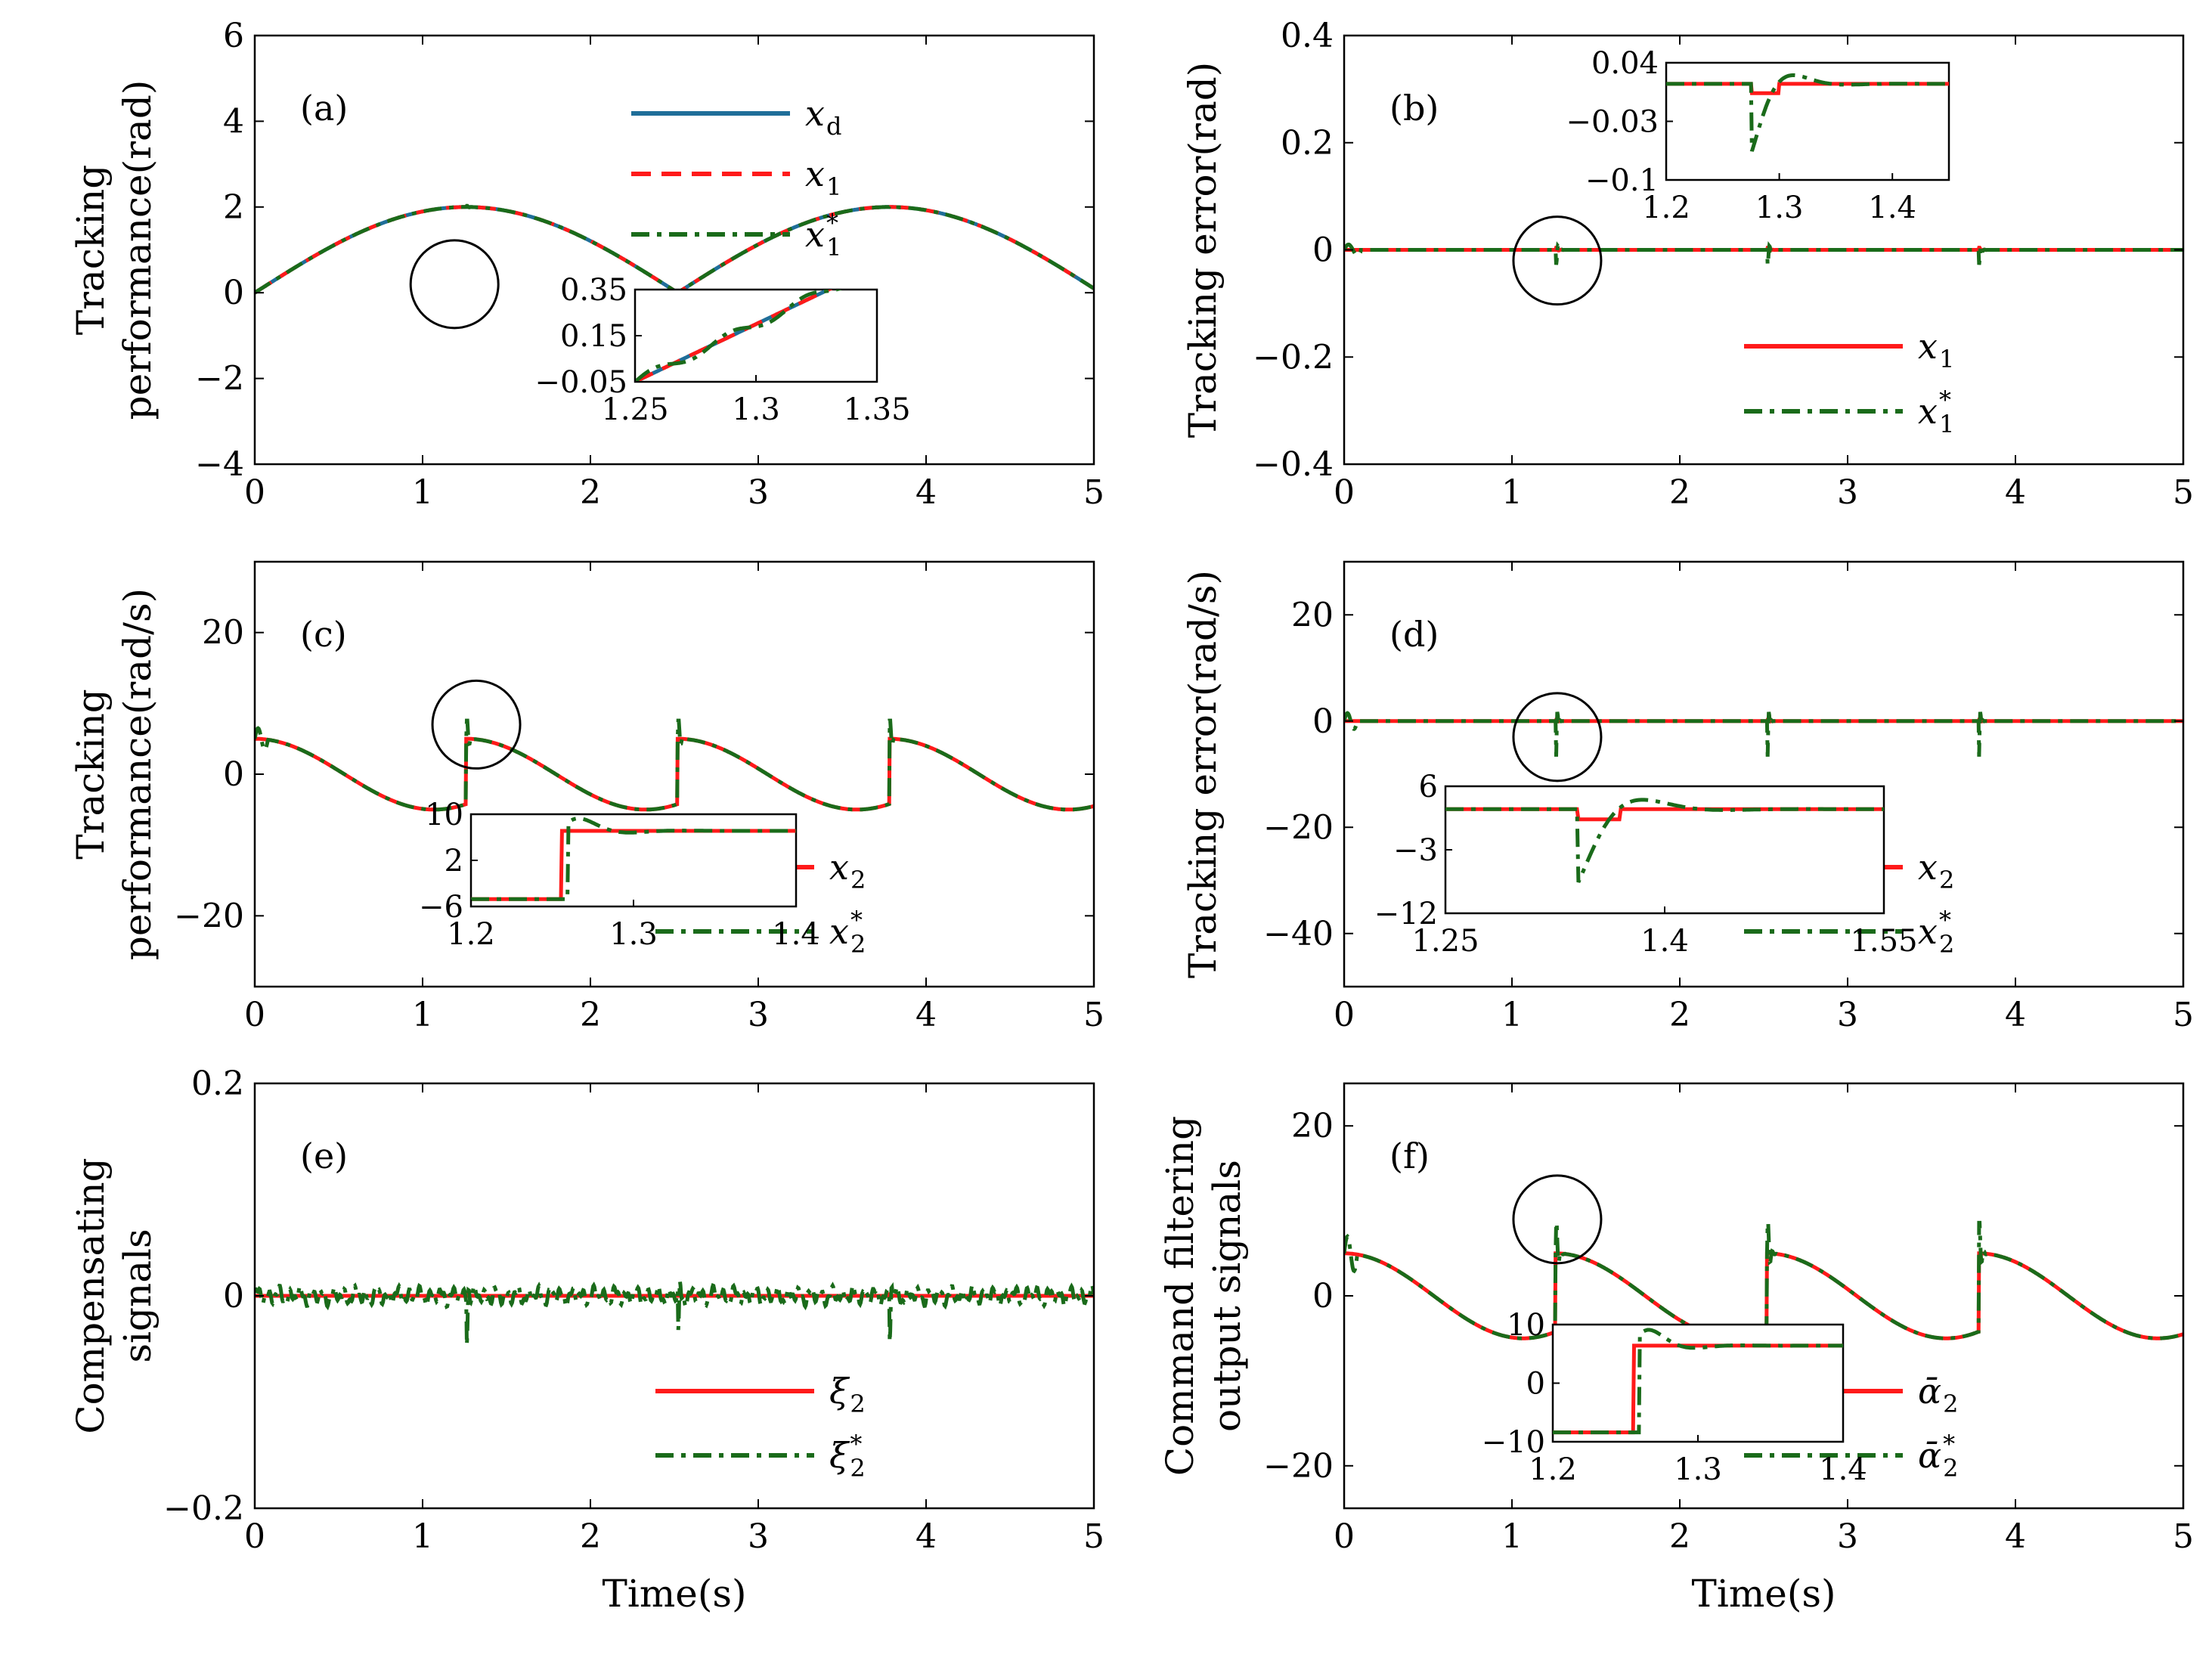 The image size is (2212, 1661). What do you see at coordinates (1763, 1594) in the screenshot?
I see `x-axis-label: Time(s)` at bounding box center [1763, 1594].